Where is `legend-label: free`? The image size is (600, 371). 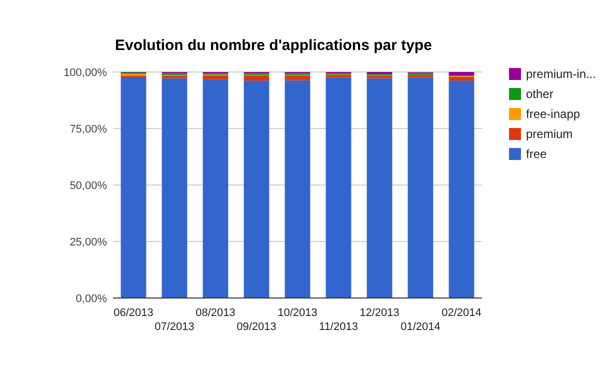 legend-label: free is located at coordinates (537, 154).